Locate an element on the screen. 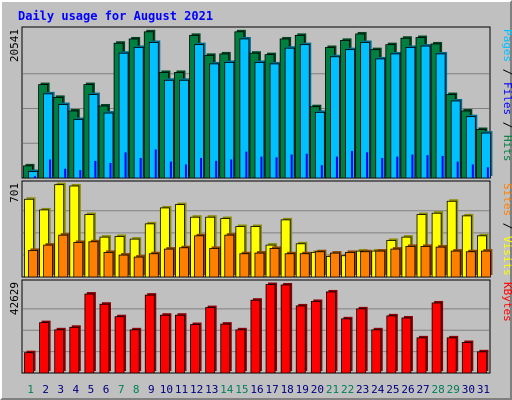  bar-files-day-9-face is located at coordinates (153, 110).